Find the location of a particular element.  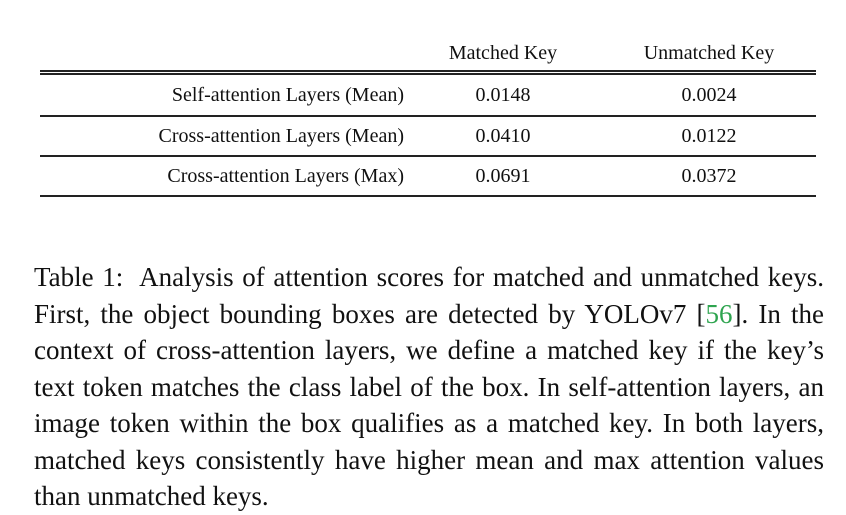

matched-value: 0.0410 is located at coordinates (503, 136).